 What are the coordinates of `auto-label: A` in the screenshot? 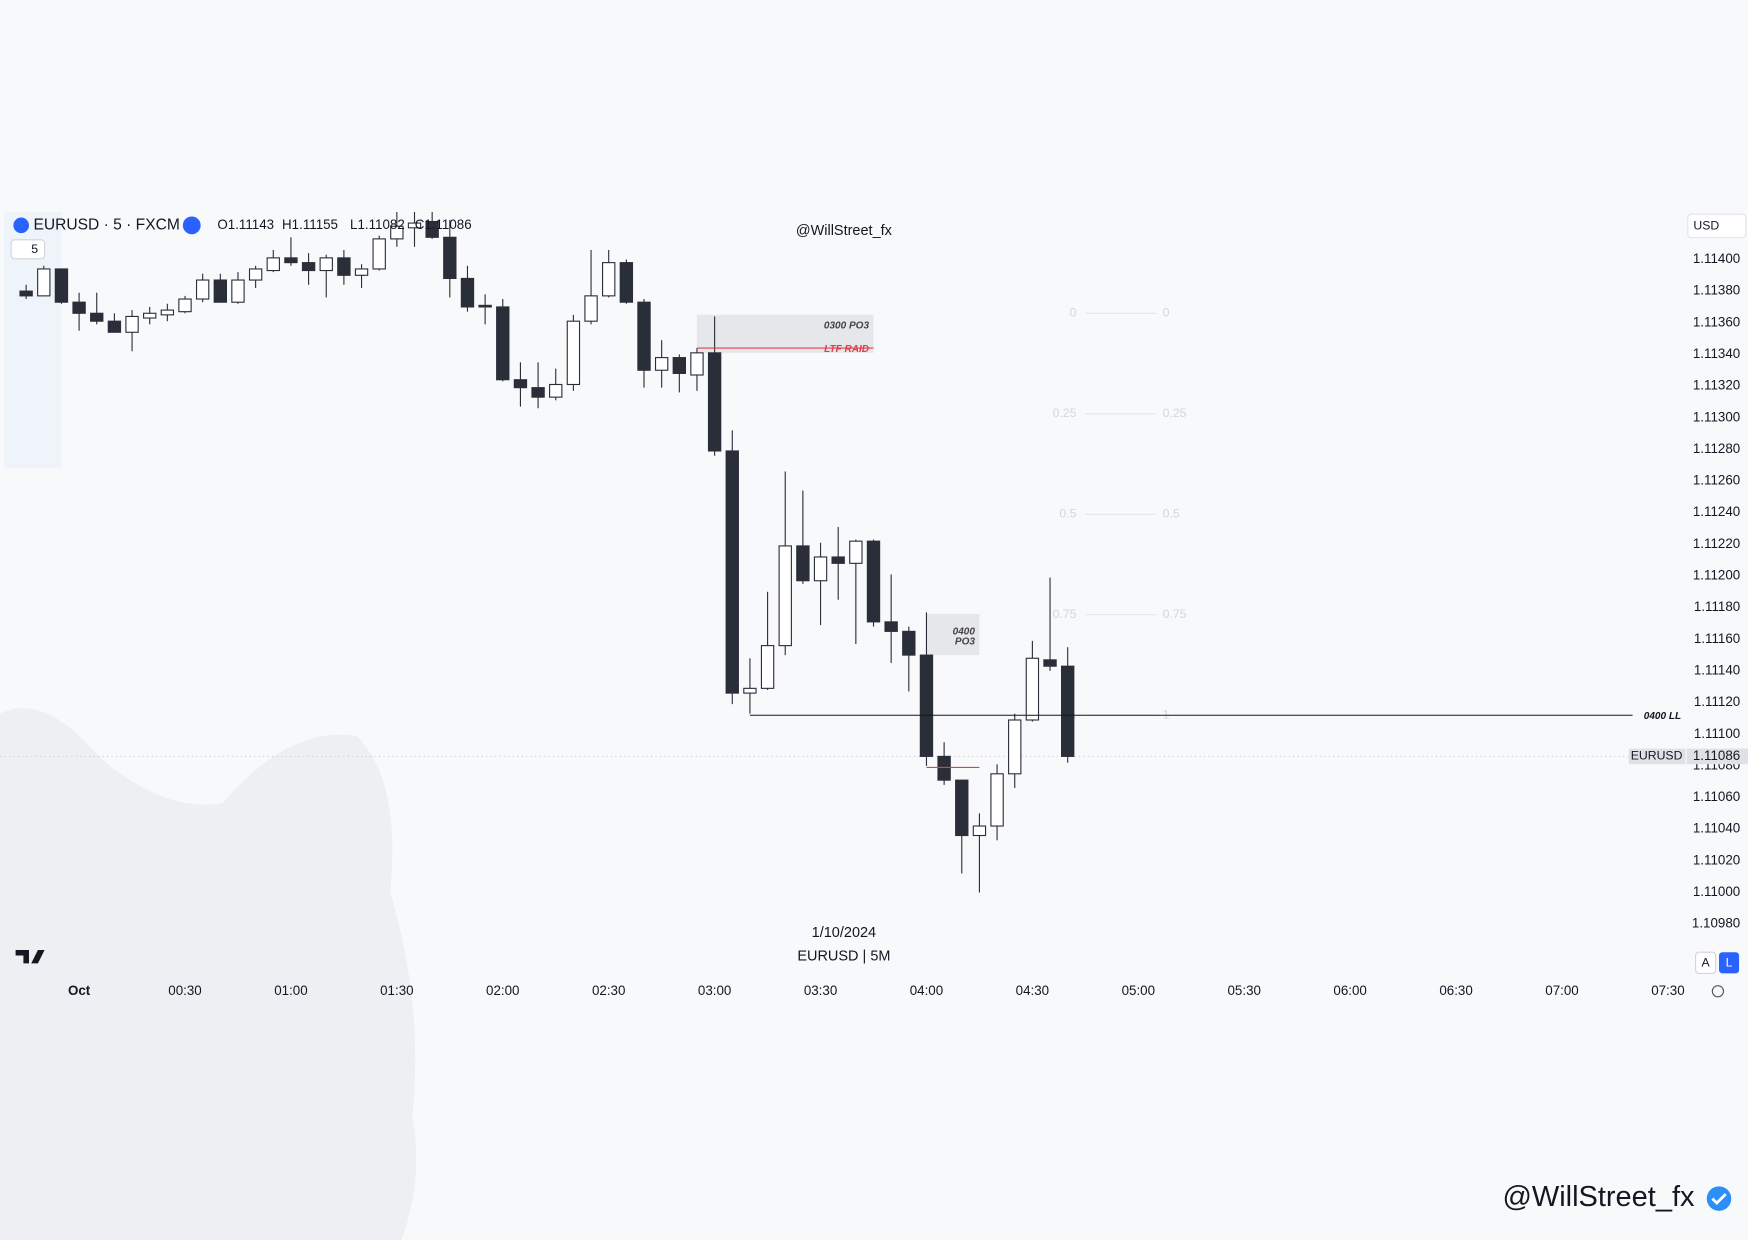 It's located at (1706, 963).